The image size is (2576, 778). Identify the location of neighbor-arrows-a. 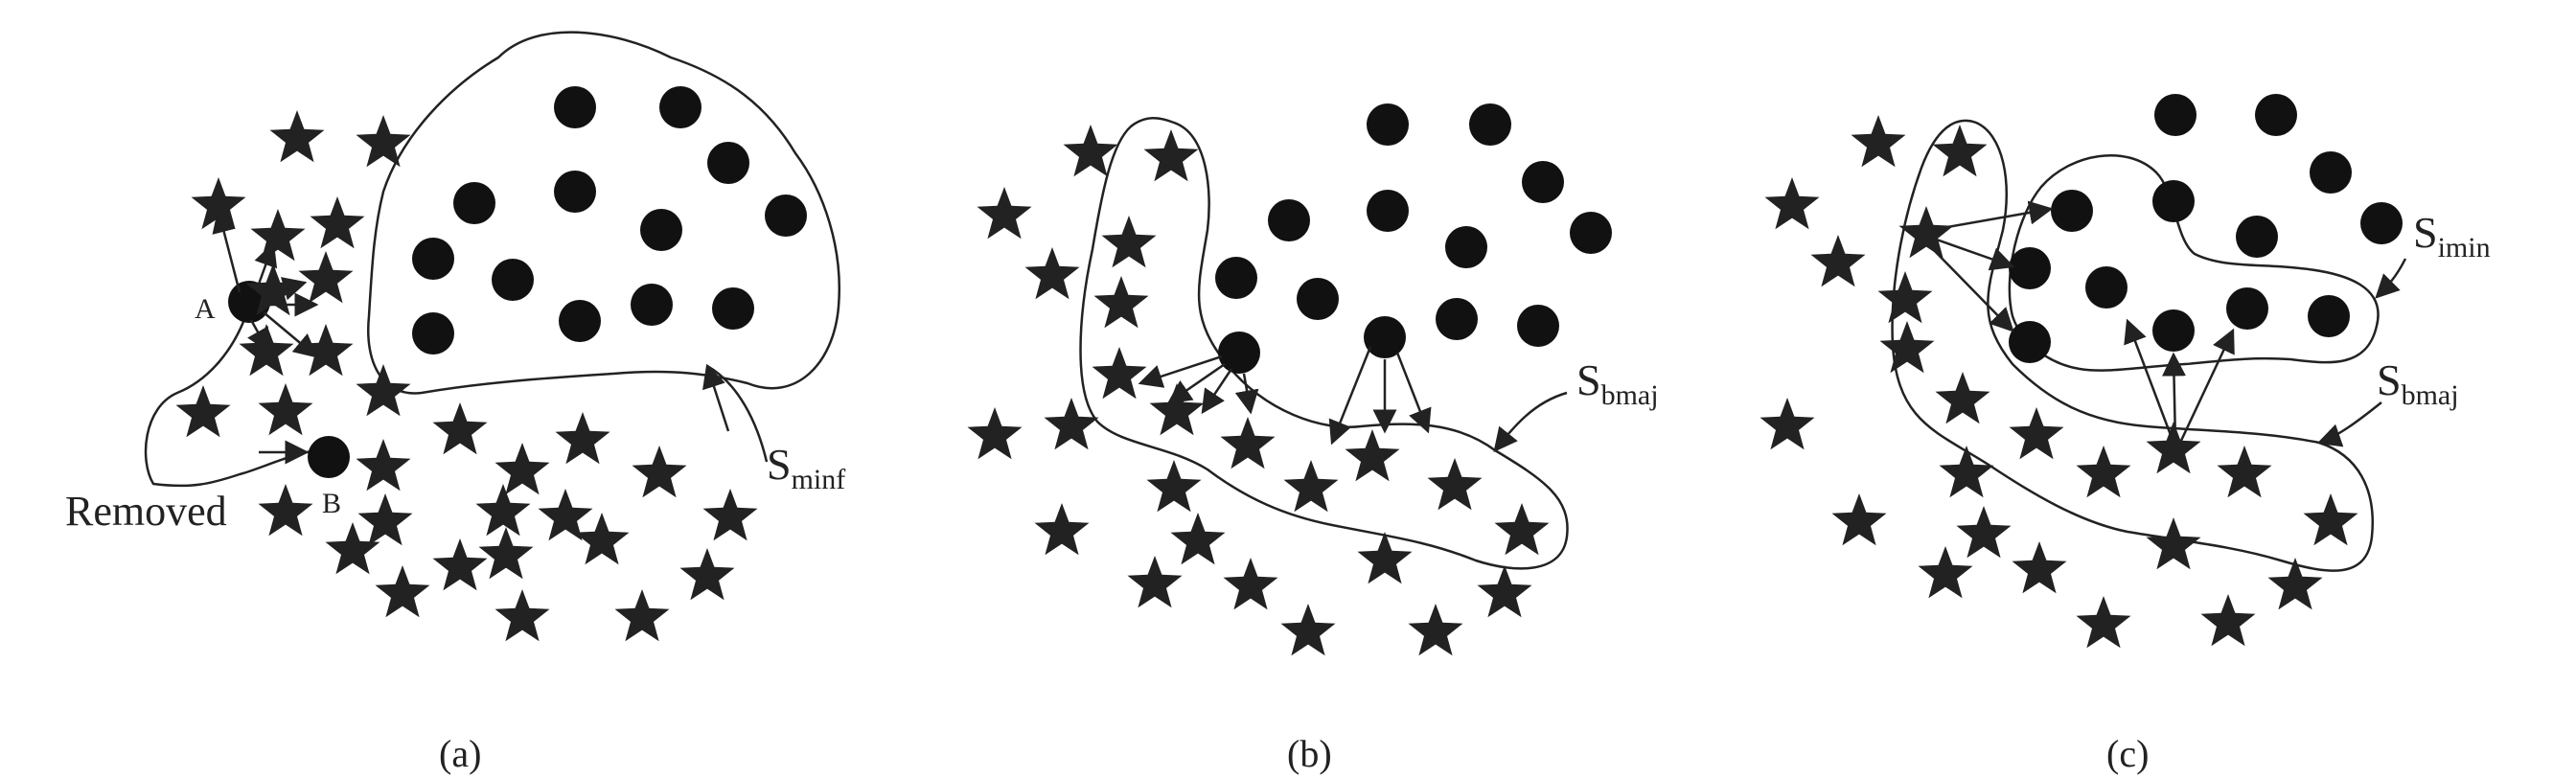
(265, 283).